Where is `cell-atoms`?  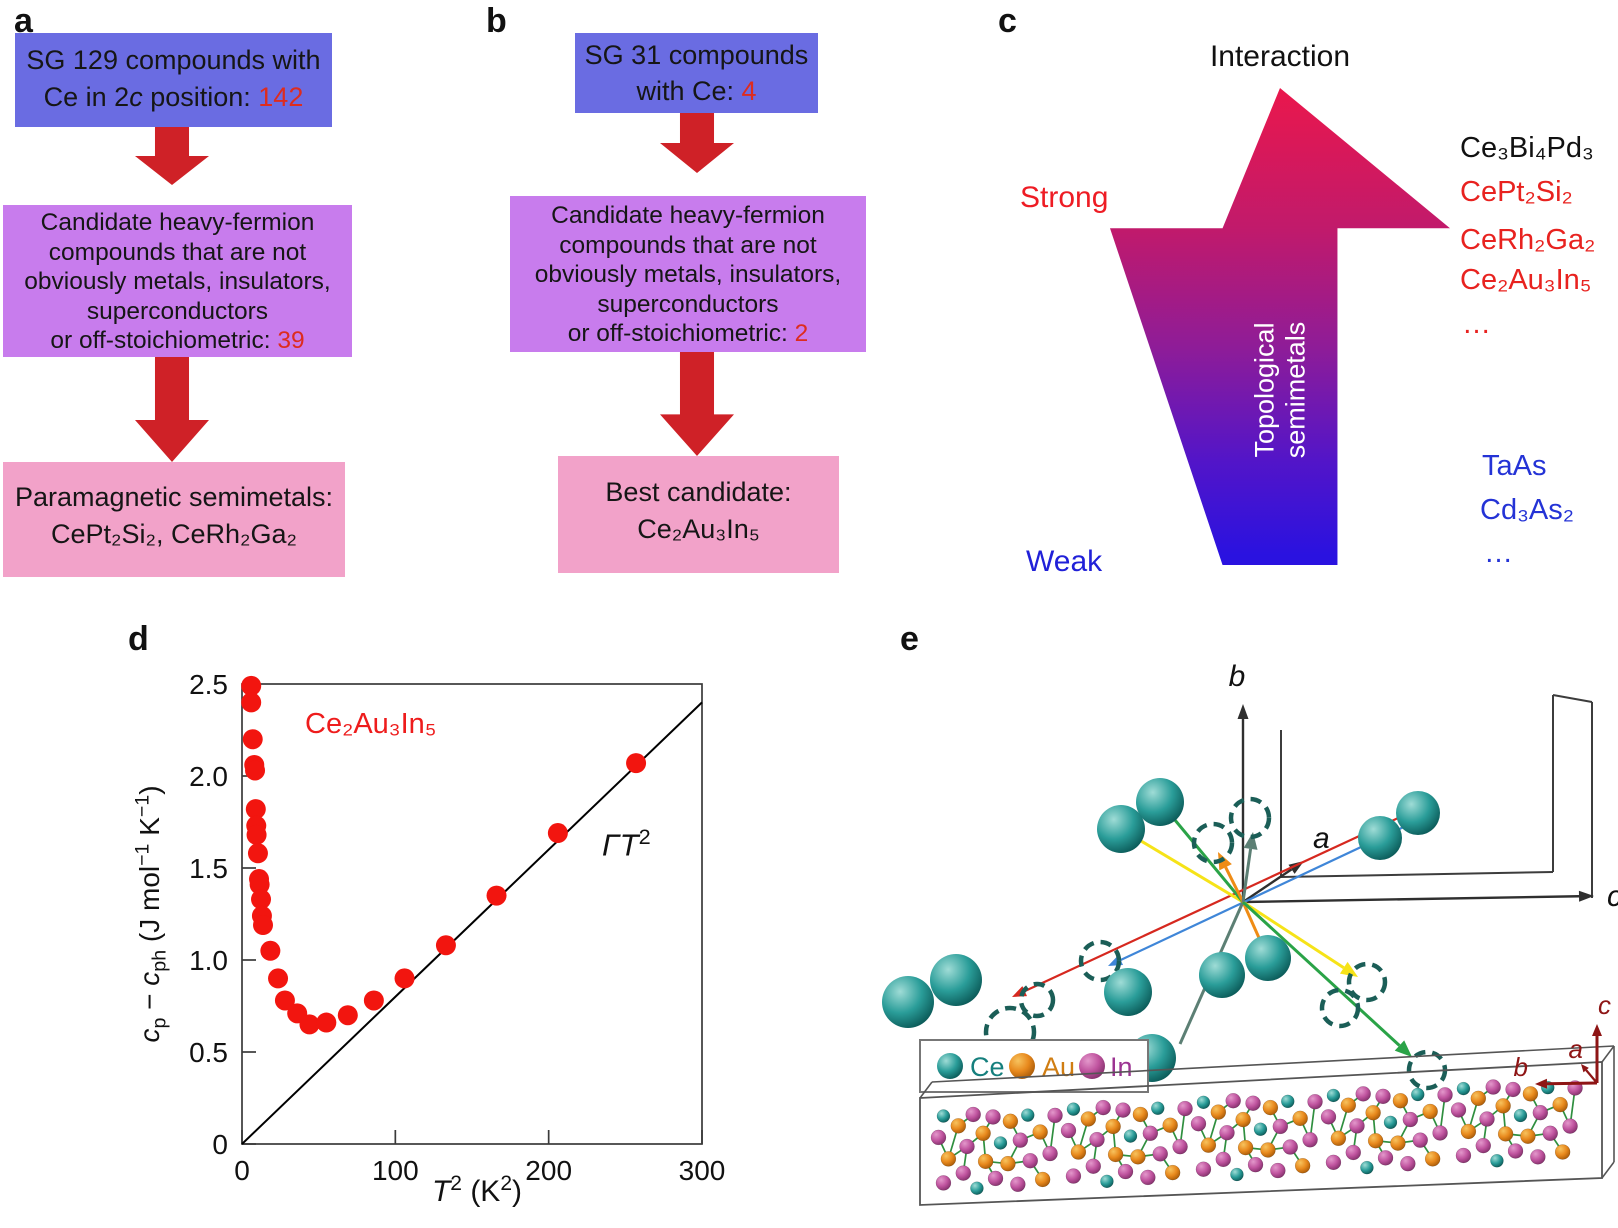
cell-atoms is located at coordinates (1256, 1137).